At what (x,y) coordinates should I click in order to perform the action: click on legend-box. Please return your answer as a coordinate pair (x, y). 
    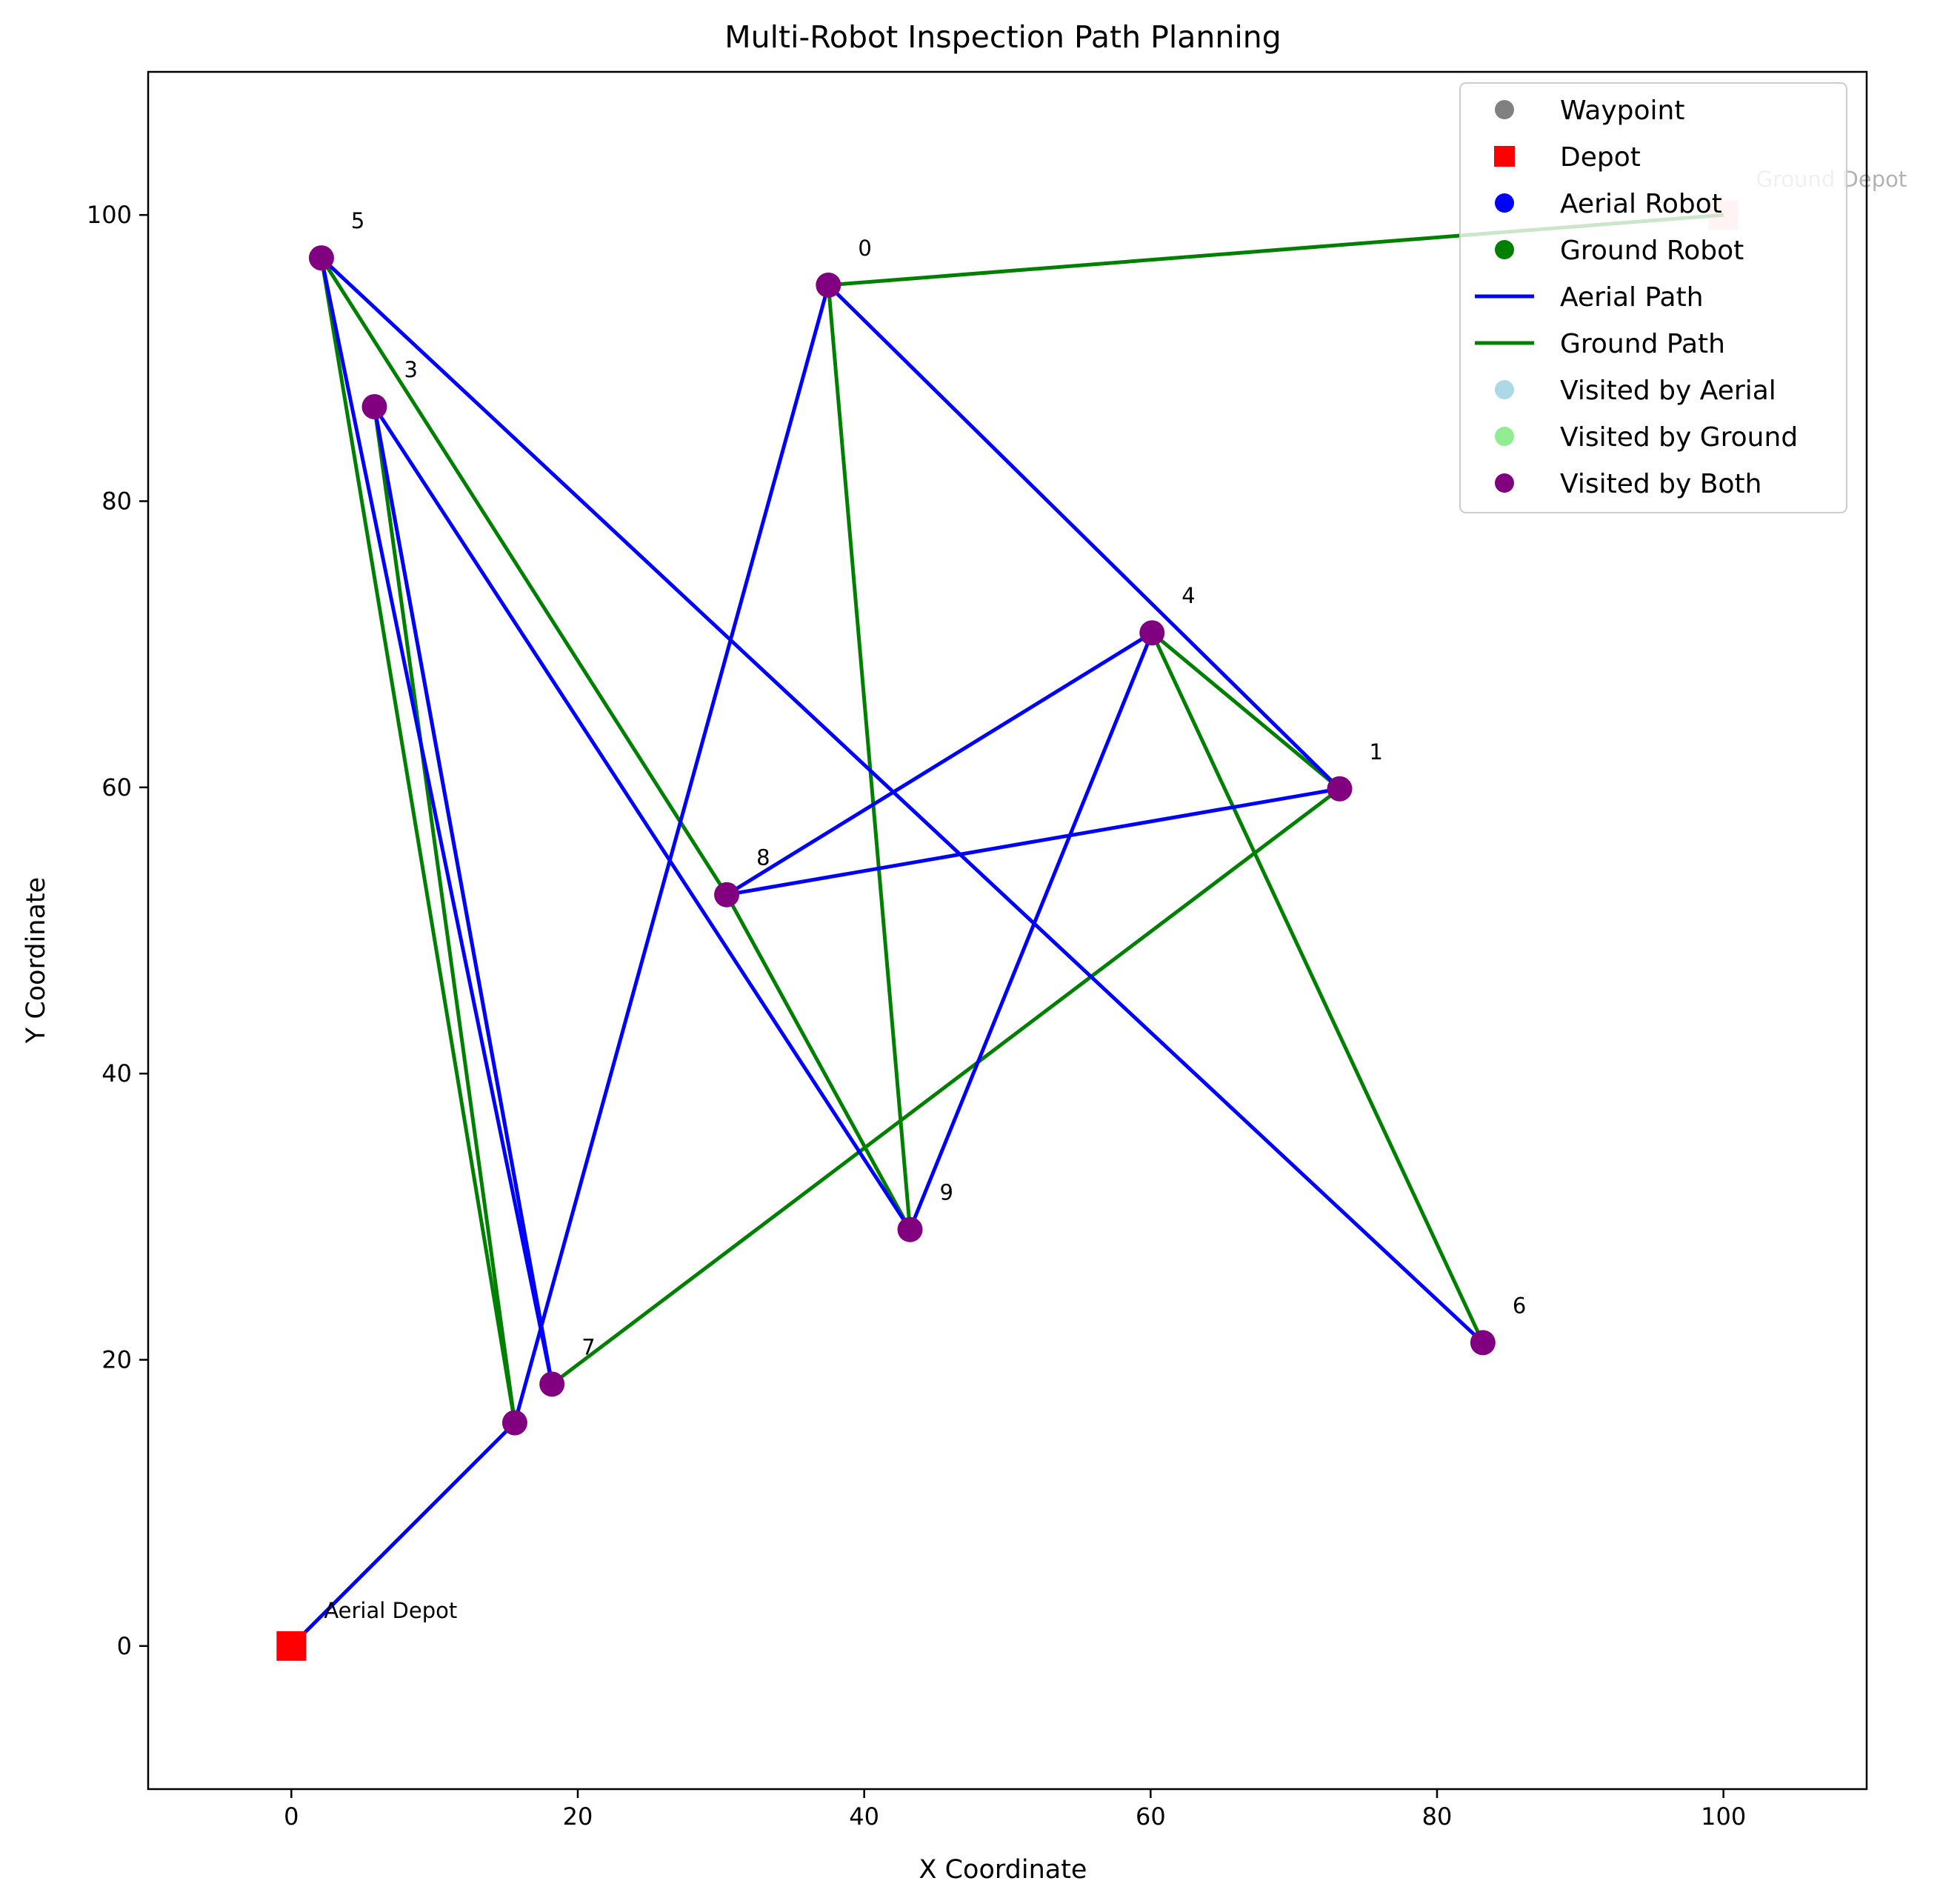
    Looking at the image, I should click on (1653, 297).